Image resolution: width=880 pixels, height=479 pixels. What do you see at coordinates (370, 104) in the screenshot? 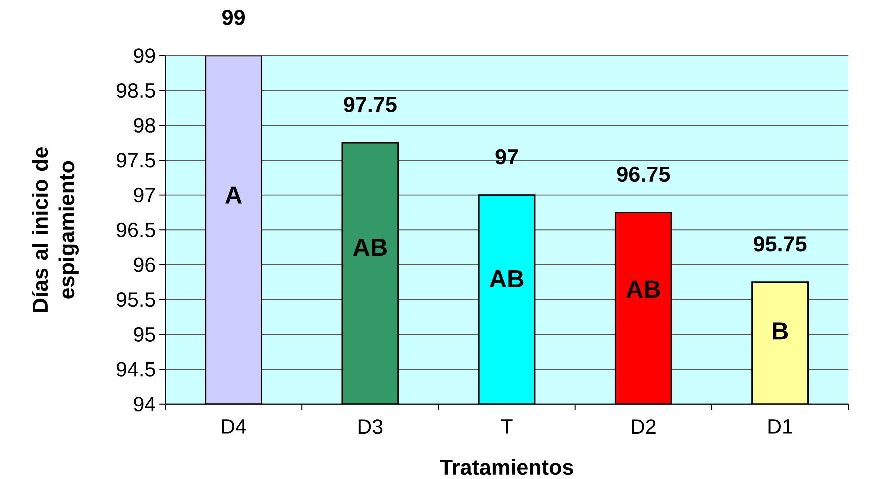
I see `data-label: 97.75` at bounding box center [370, 104].